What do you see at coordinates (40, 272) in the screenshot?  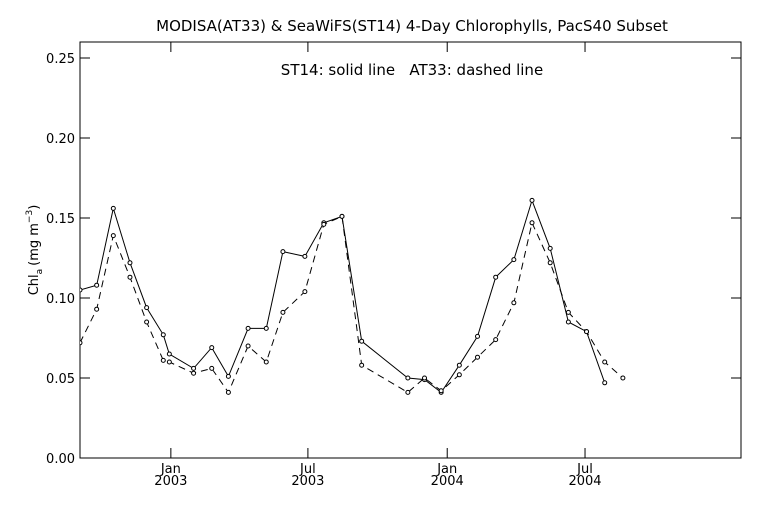 I see `y-label-subscript: a` at bounding box center [40, 272].